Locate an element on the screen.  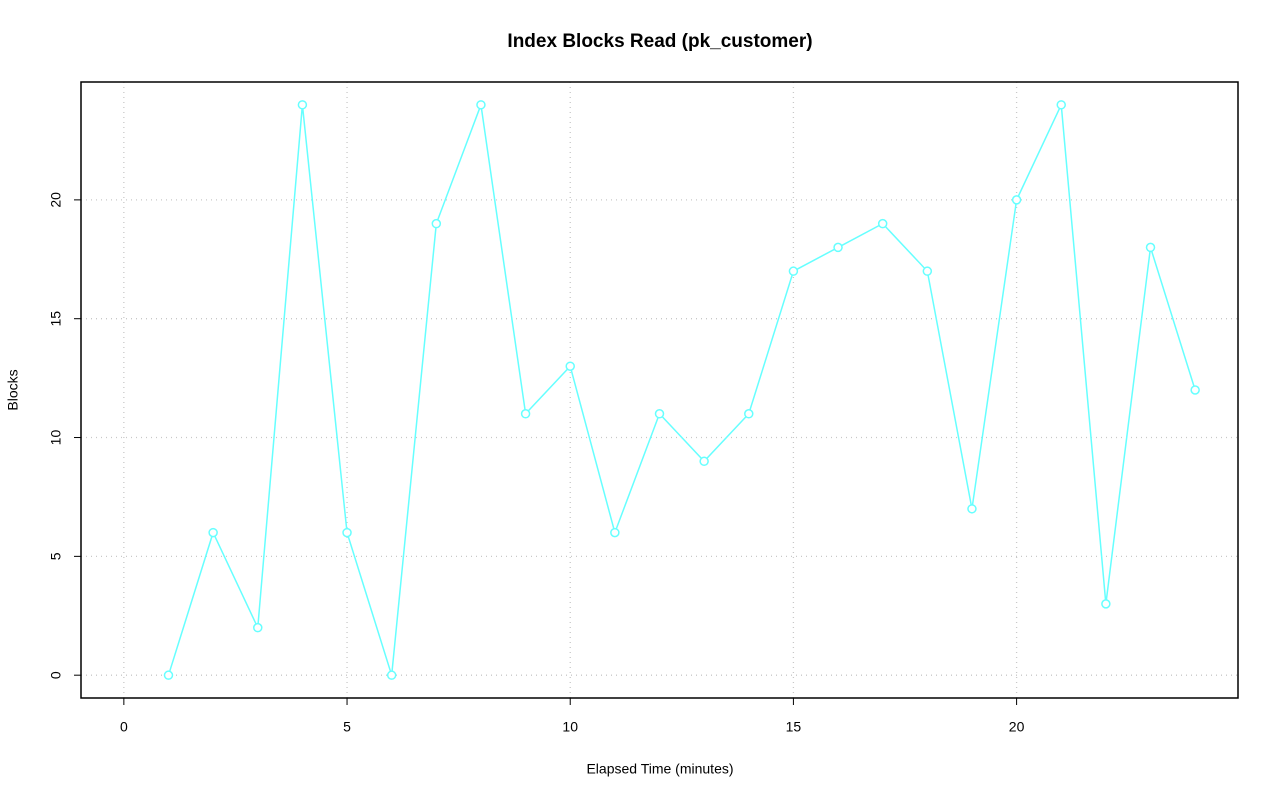
y-tick-label: 10 is located at coordinates (56, 438).